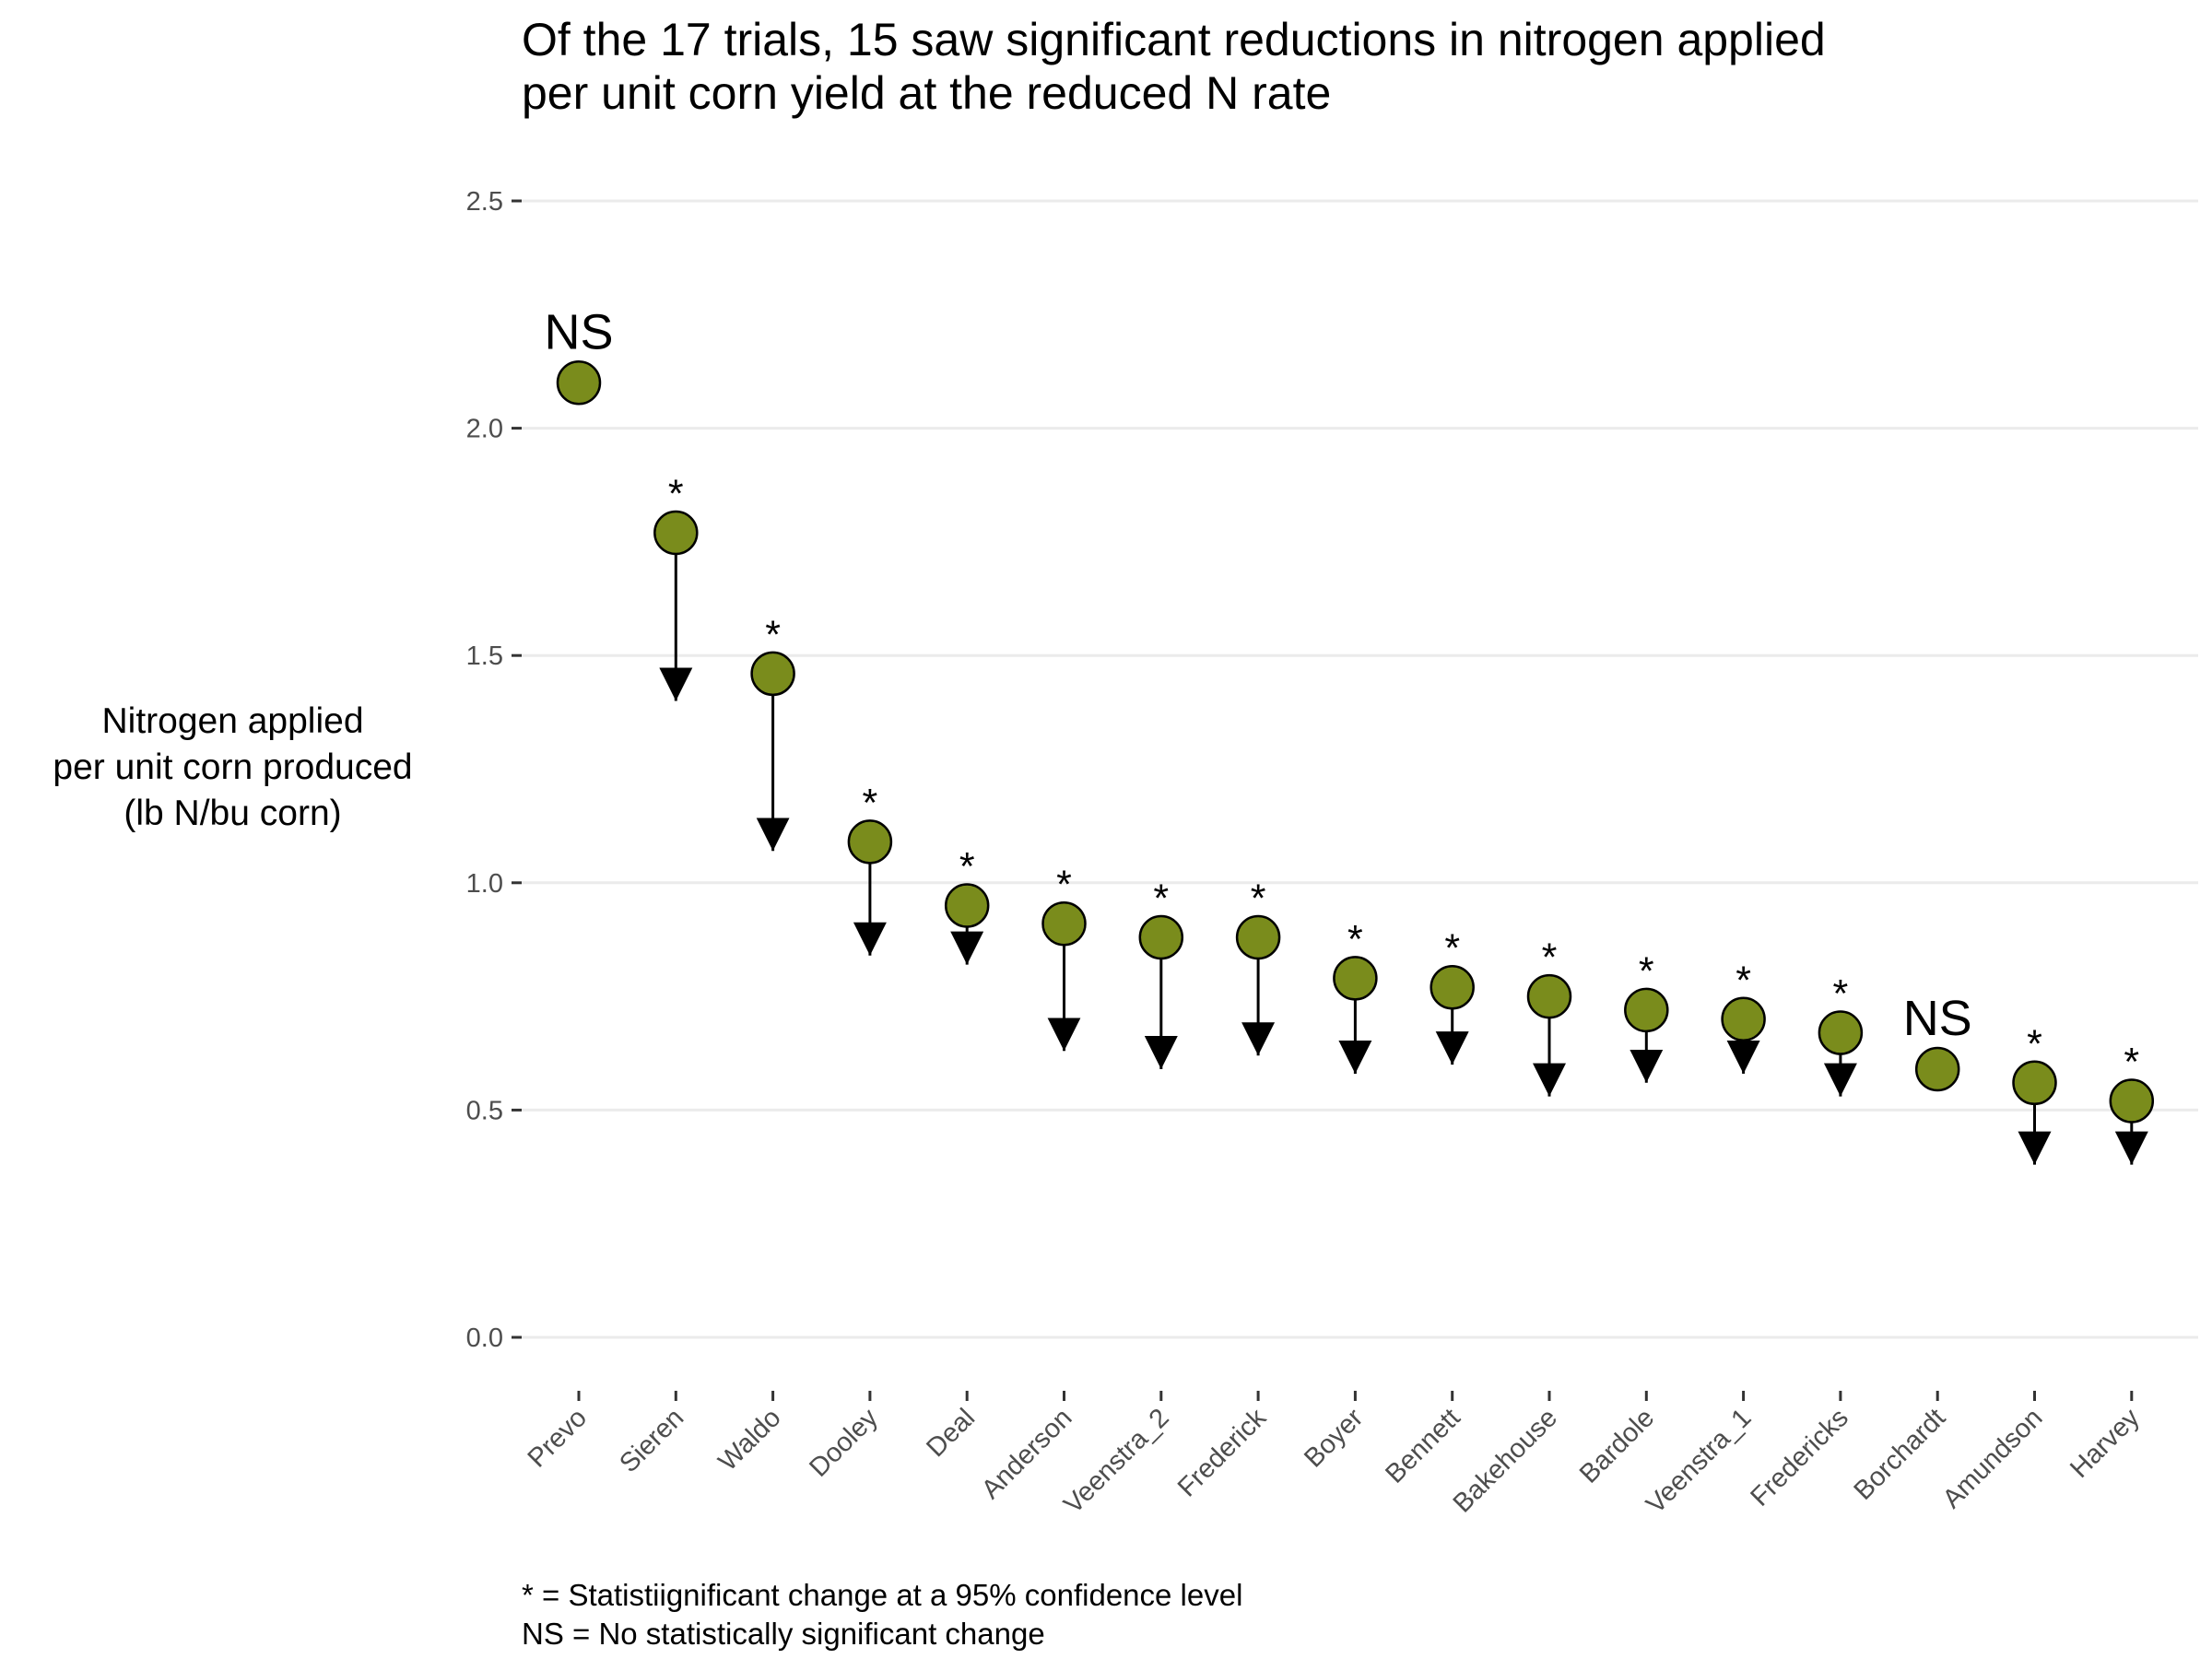 This screenshot has height=1659, width=2212. Describe the element at coordinates (484, 1338) in the screenshot. I see `y-tick-label: 0.0` at that location.